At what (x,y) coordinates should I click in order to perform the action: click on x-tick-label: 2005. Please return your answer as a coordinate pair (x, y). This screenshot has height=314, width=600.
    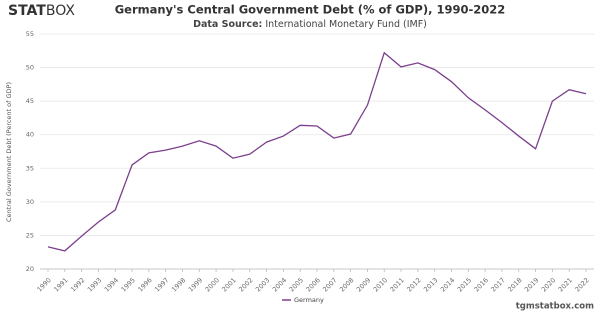
    Looking at the image, I should click on (296, 284).